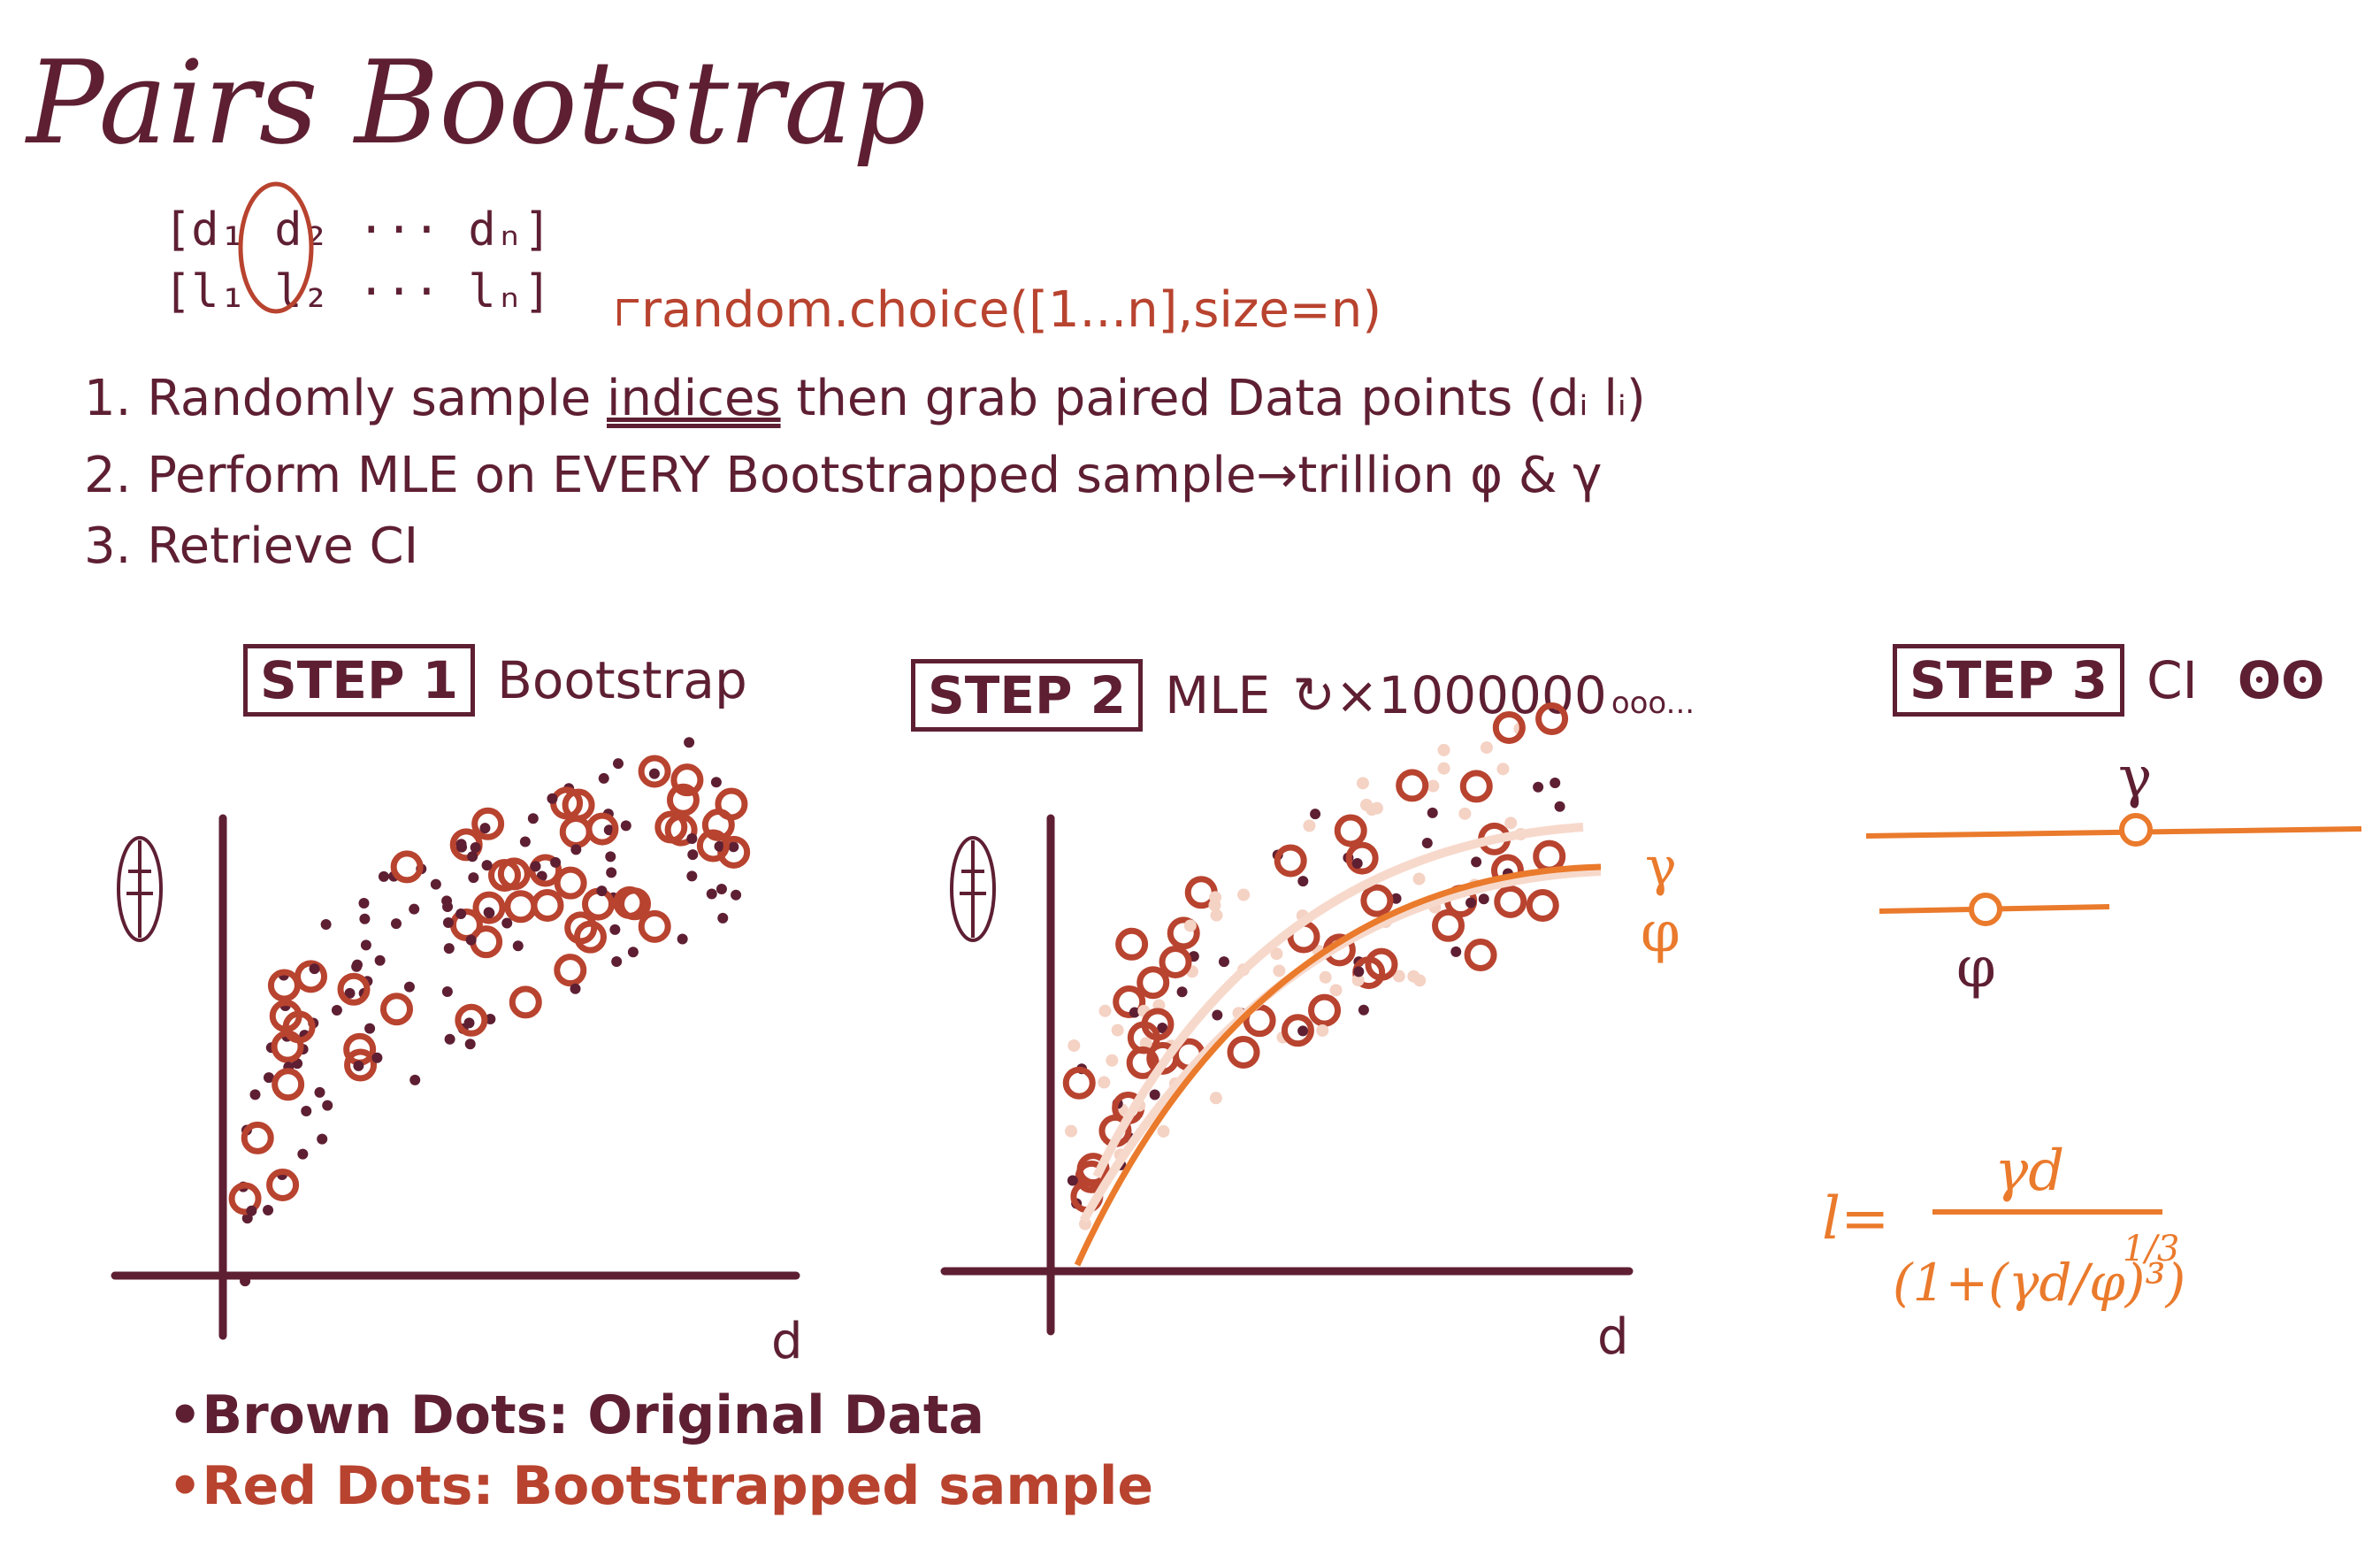  What do you see at coordinates (359, 680) in the screenshot?
I see `step1-box: STEP 1` at bounding box center [359, 680].